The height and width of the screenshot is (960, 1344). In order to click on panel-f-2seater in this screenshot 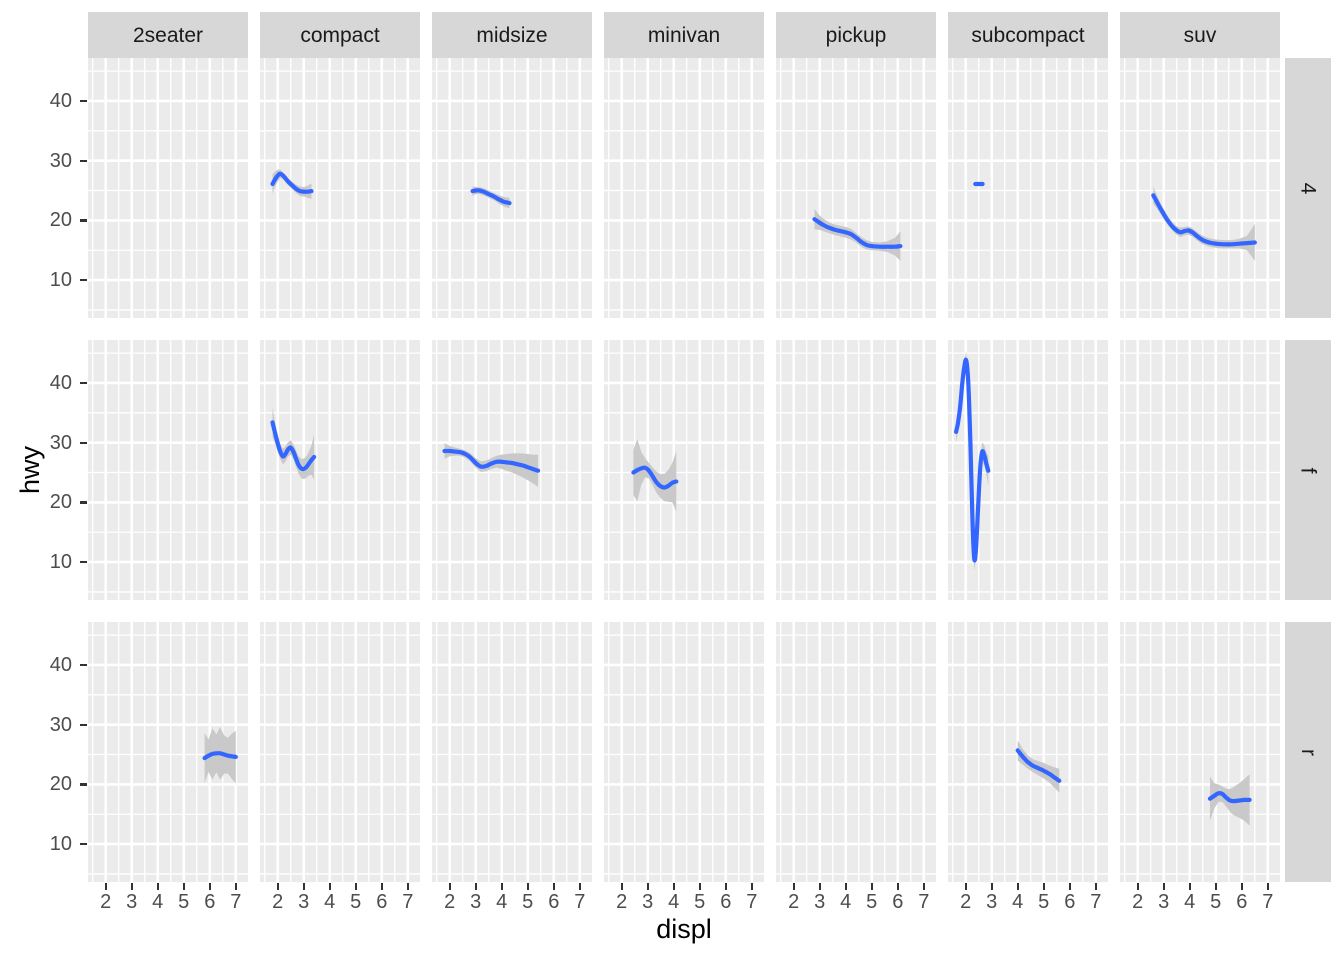, I will do `click(168, 470)`.